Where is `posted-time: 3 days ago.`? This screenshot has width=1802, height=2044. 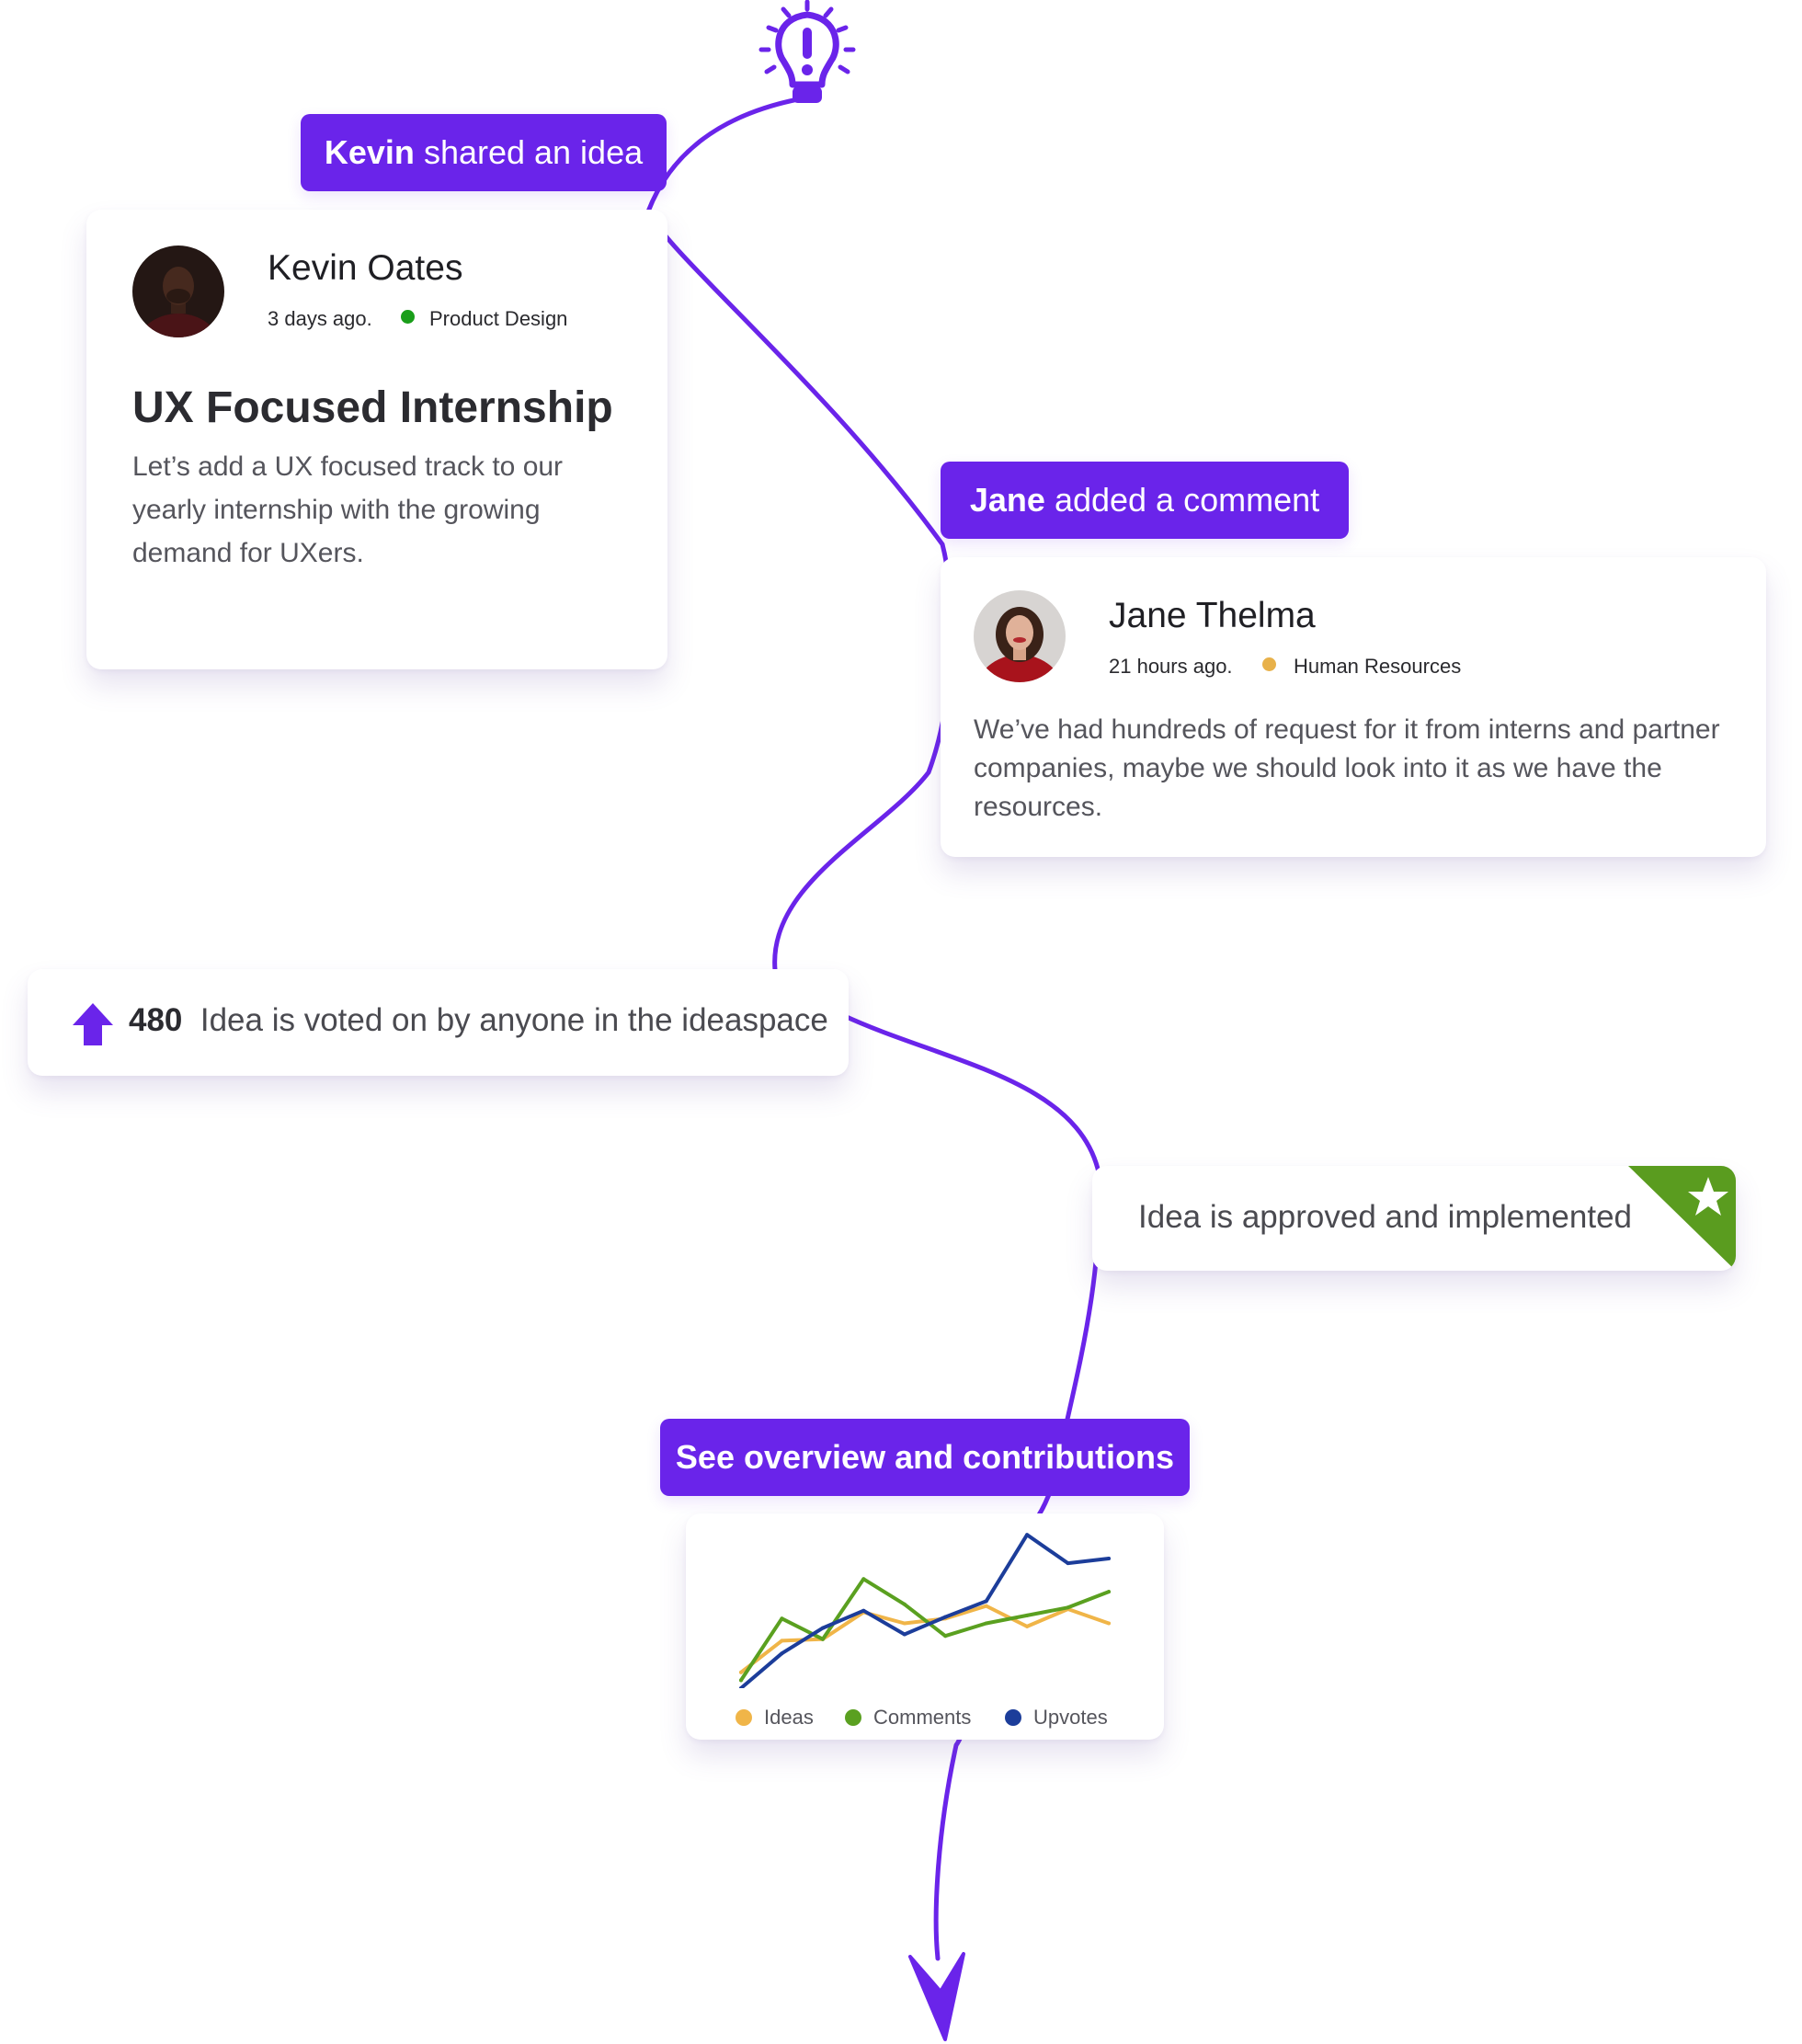
posted-time: 3 days ago. is located at coordinates (320, 318).